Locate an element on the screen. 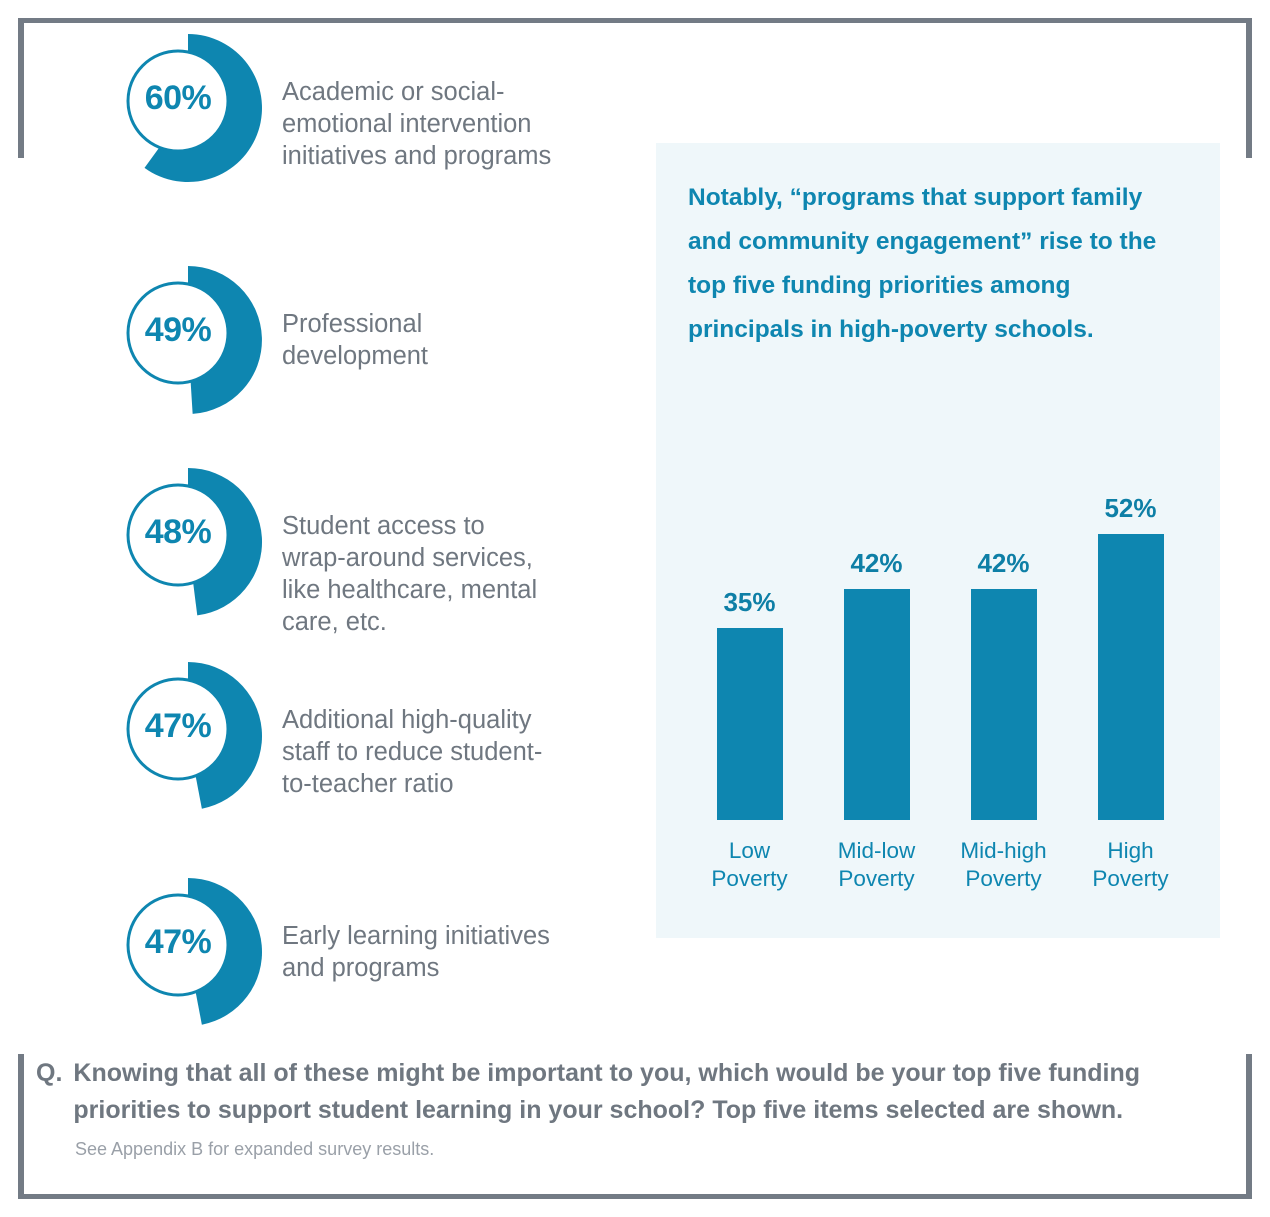 The image size is (1270, 1217). bar-category-label: High Poverty is located at coordinates (1130, 864).